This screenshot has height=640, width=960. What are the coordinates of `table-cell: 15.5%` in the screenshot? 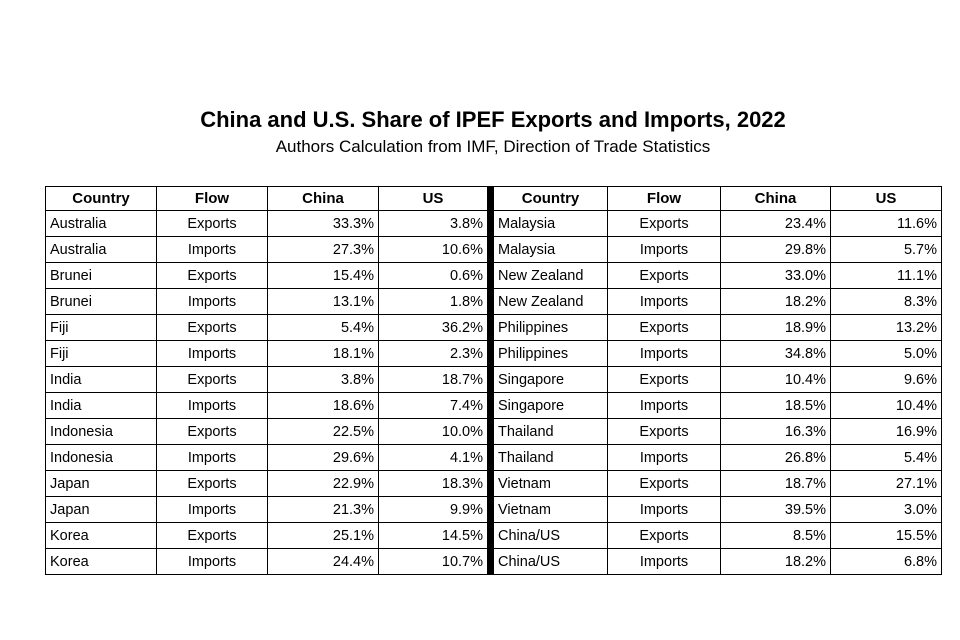 It's located at (886, 535).